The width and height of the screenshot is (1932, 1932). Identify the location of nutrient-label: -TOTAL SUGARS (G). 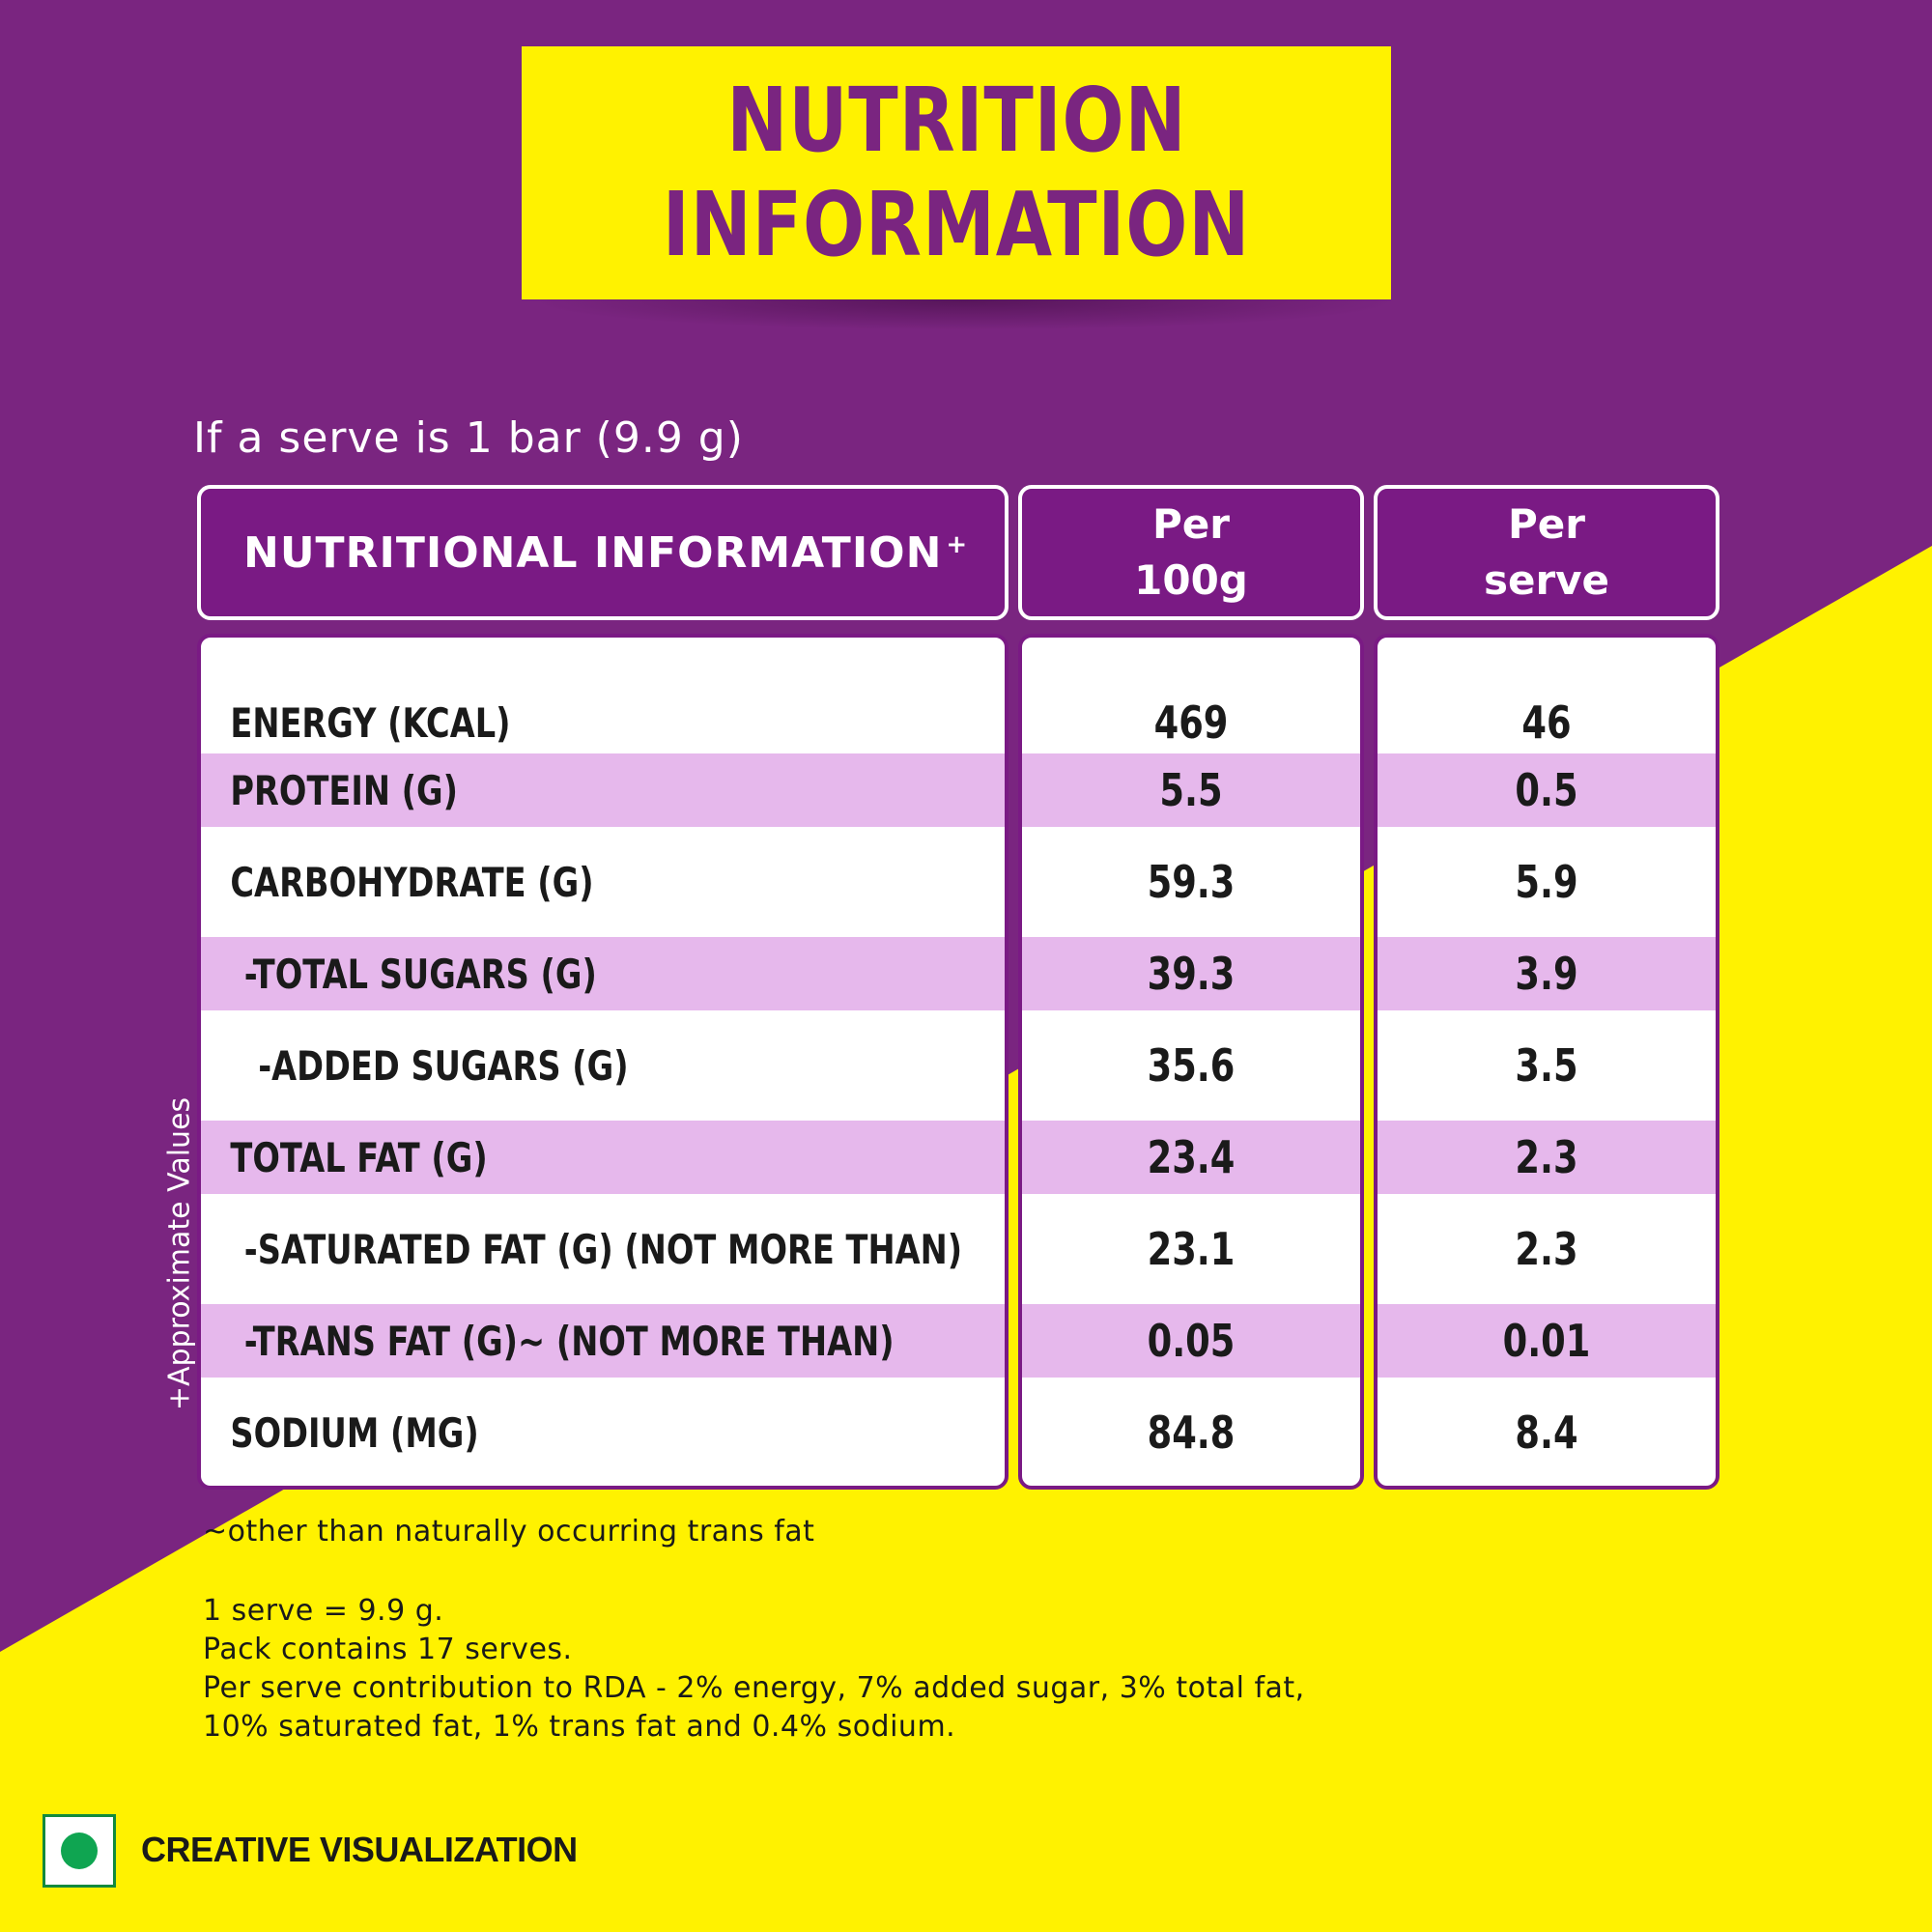
(420, 974).